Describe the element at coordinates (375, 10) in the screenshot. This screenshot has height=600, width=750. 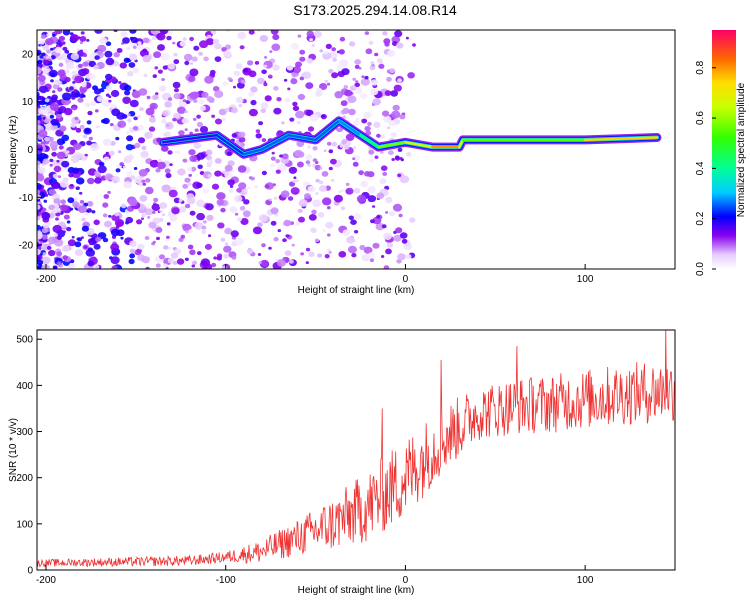
I see `figure-title: S173.2025.294.14.08.R14` at that location.